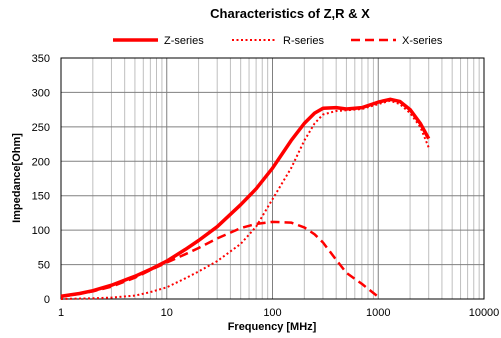 Image resolution: width=501 pixels, height=338 pixels. I want to click on legend-label-x-series: X-series, so click(422, 41).